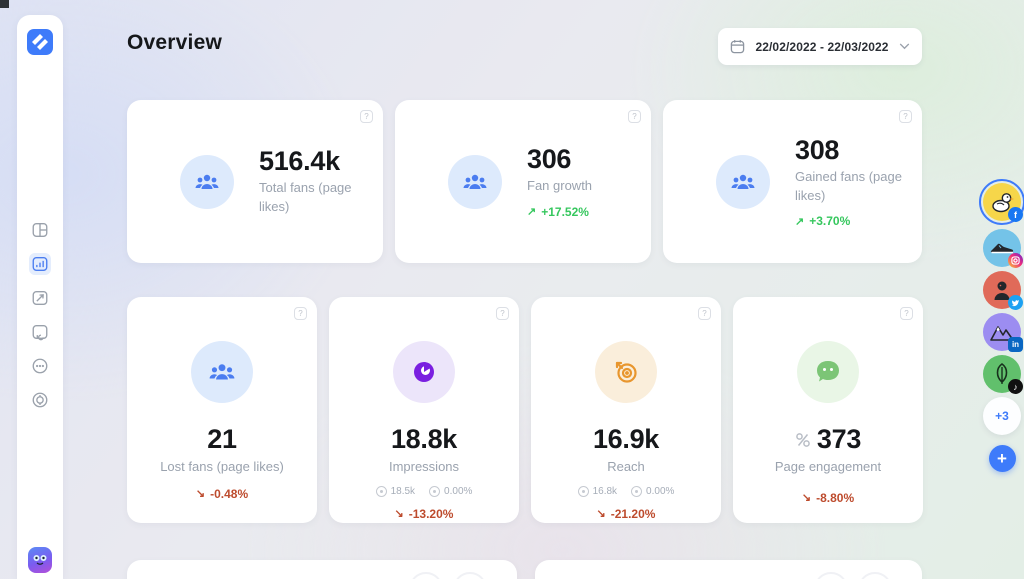 The height and width of the screenshot is (579, 1024). I want to click on delta-value: -8.80%, so click(835, 497).